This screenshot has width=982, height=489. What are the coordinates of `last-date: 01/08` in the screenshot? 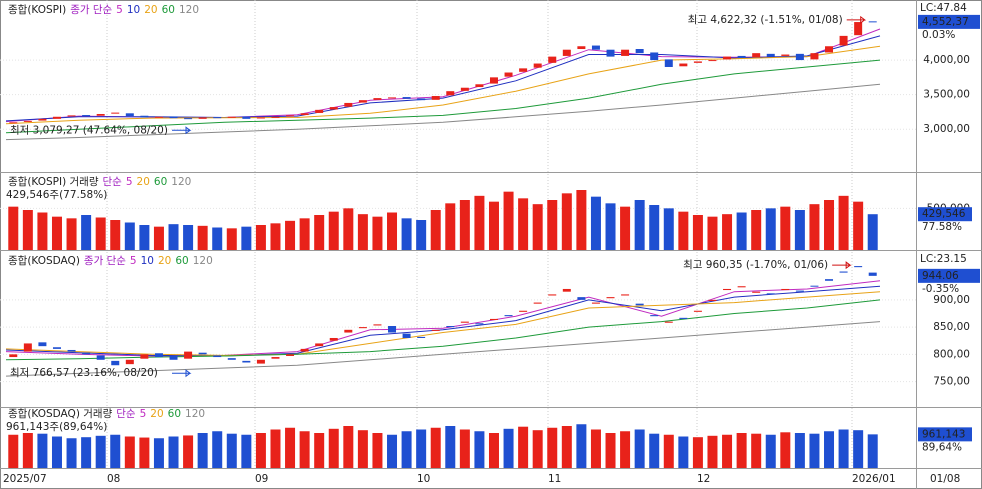 It's located at (945, 479).